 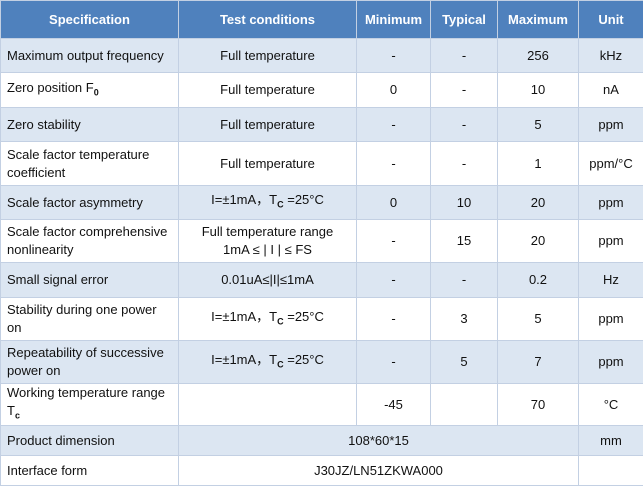 What do you see at coordinates (538, 280) in the screenshot?
I see `cell: 0.2` at bounding box center [538, 280].